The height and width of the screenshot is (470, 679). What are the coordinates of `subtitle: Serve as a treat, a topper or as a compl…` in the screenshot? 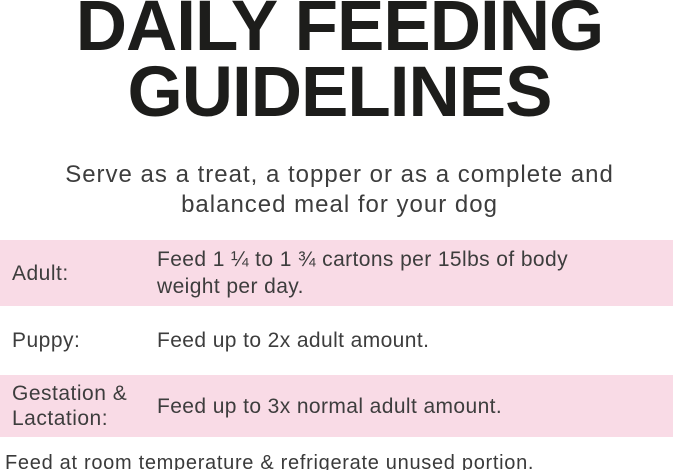 It's located at (339, 189).